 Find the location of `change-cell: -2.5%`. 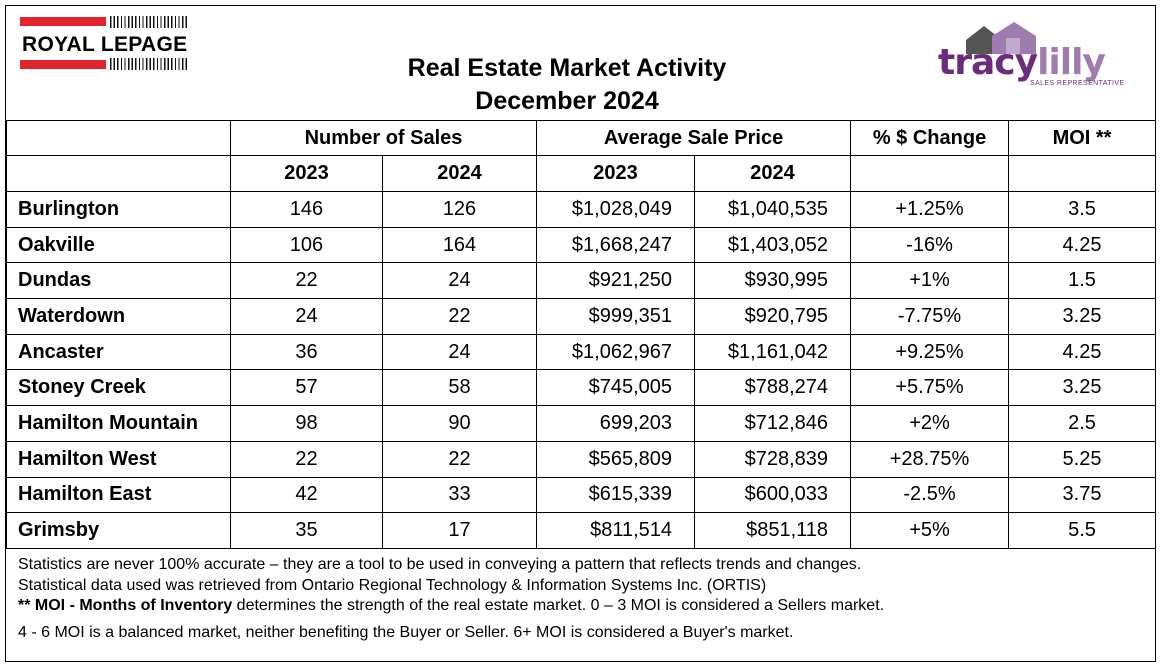

change-cell: -2.5% is located at coordinates (930, 495).